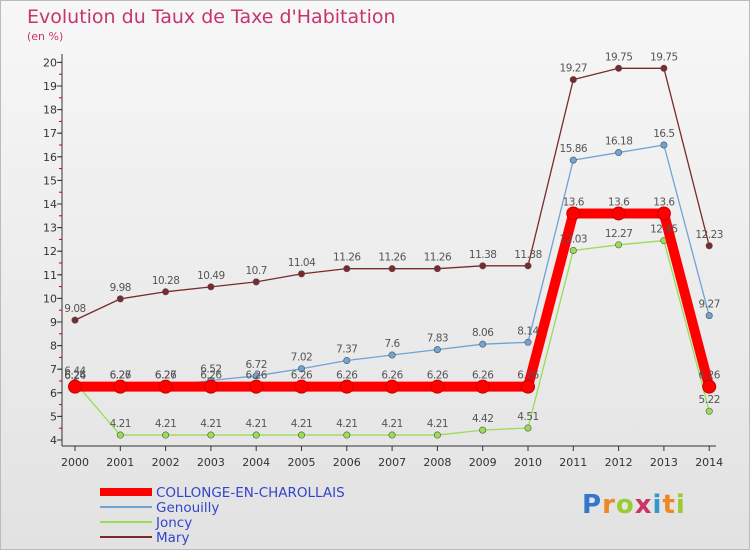 The width and height of the screenshot is (750, 550). Describe the element at coordinates (657, 505) in the screenshot. I see `logo-letter: i` at that location.